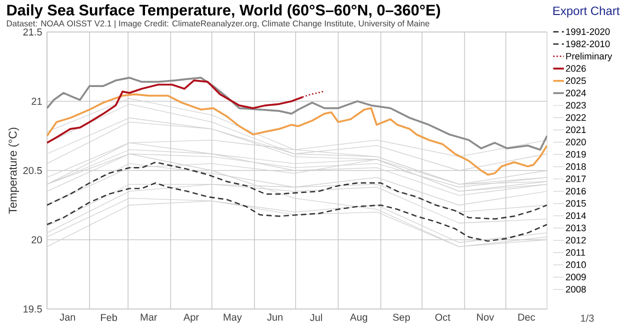  Describe the element at coordinates (576, 240) in the screenshot. I see `legend-label: 2012` at that location.